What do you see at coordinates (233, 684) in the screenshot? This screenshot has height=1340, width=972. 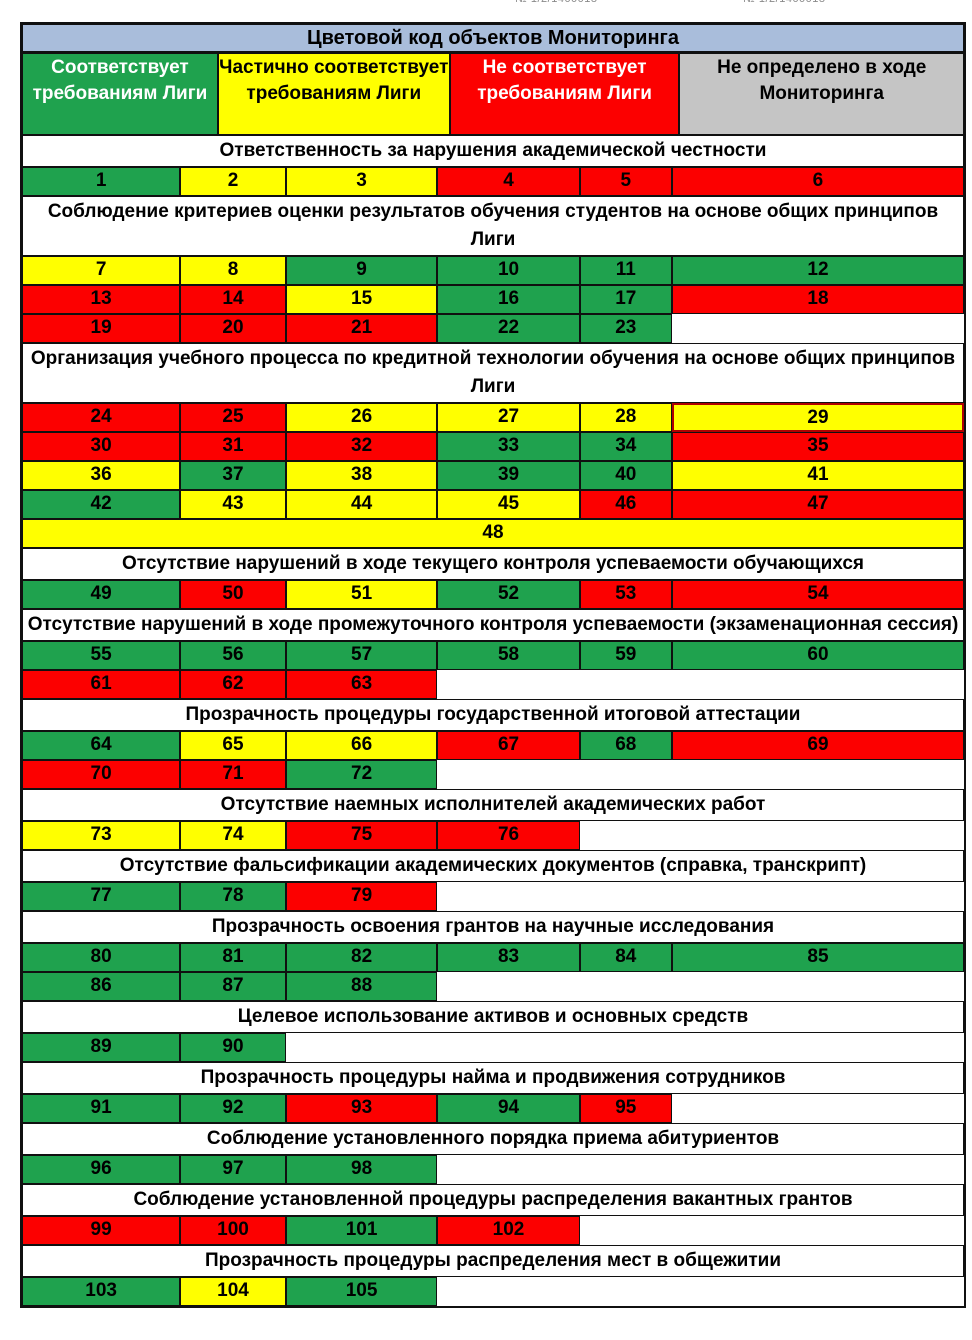 I see `object-cell-62: 62` at bounding box center [233, 684].